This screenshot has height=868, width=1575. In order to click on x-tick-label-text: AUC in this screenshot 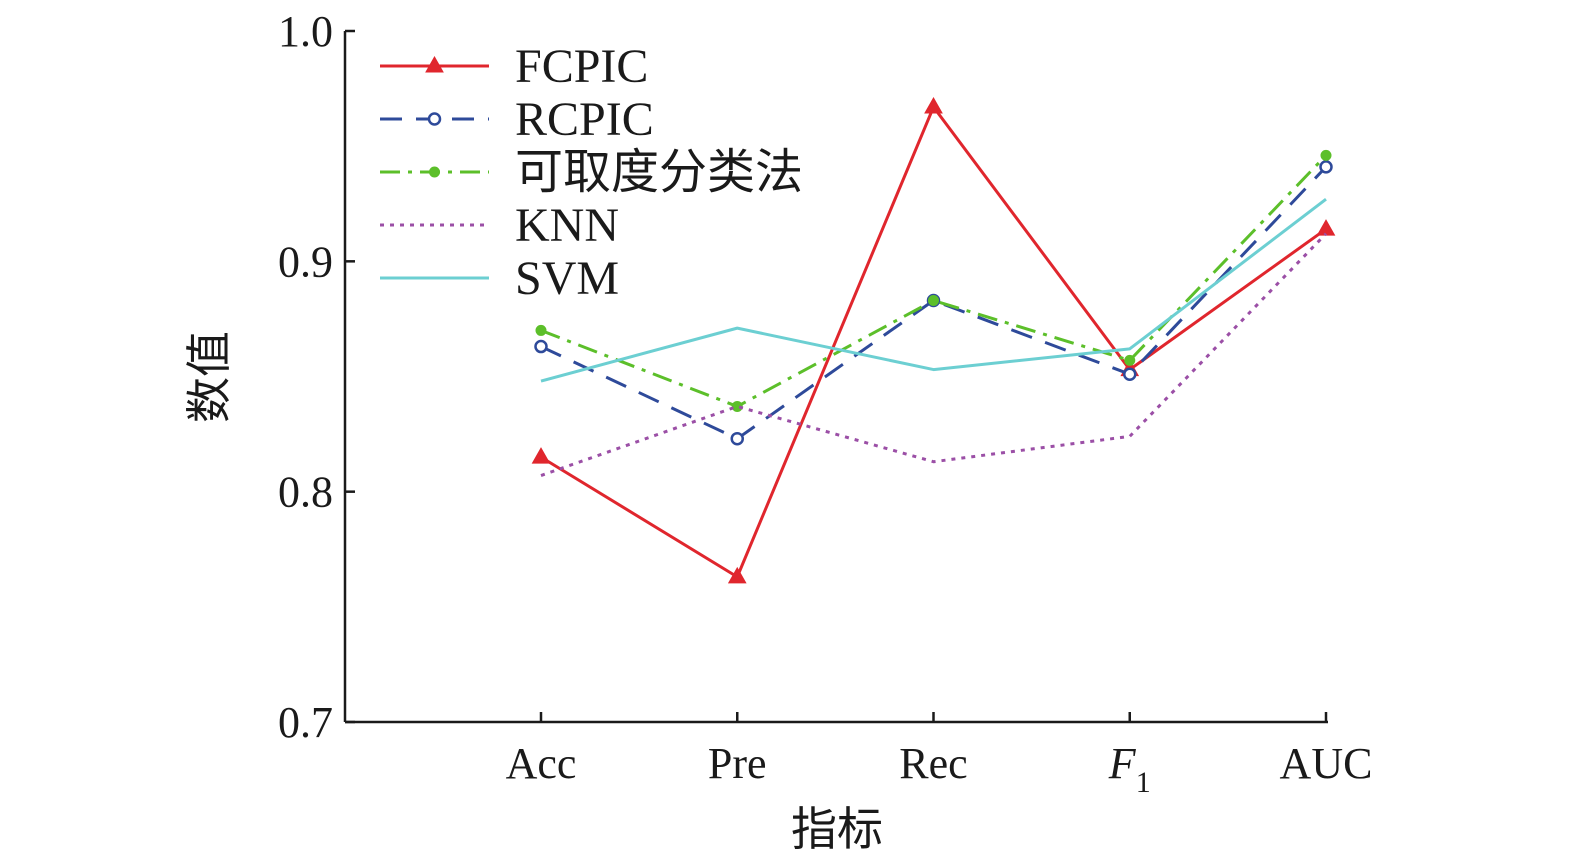, I will do `click(1326, 763)`.